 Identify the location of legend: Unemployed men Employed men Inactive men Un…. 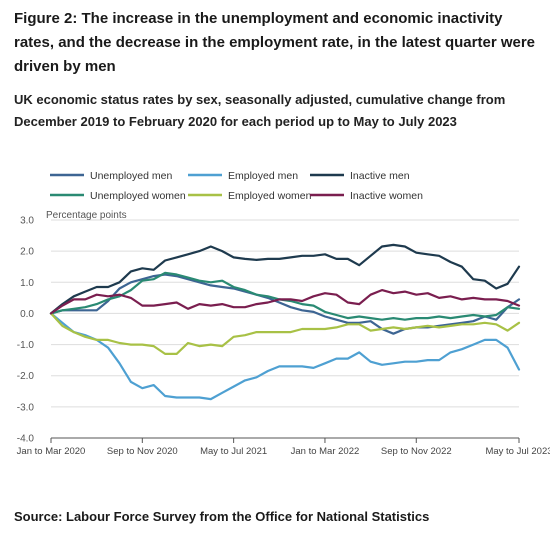
(236, 186).